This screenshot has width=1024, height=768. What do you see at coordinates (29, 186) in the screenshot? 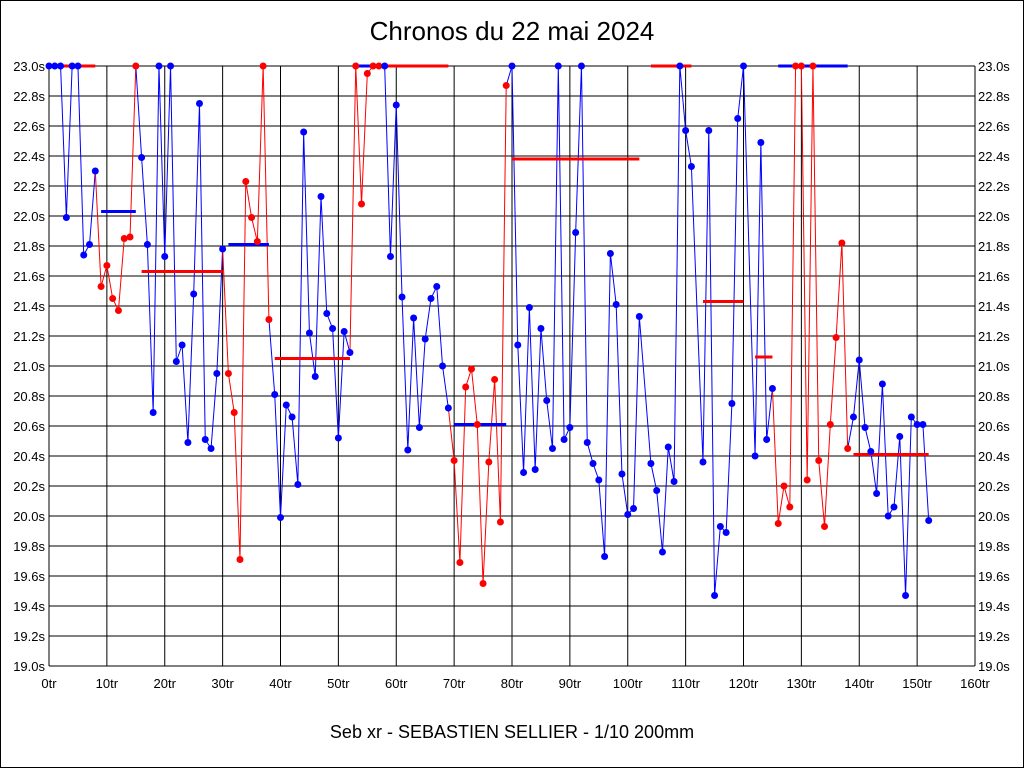
I see `y-tick-label-left: 22.2s` at bounding box center [29, 186].